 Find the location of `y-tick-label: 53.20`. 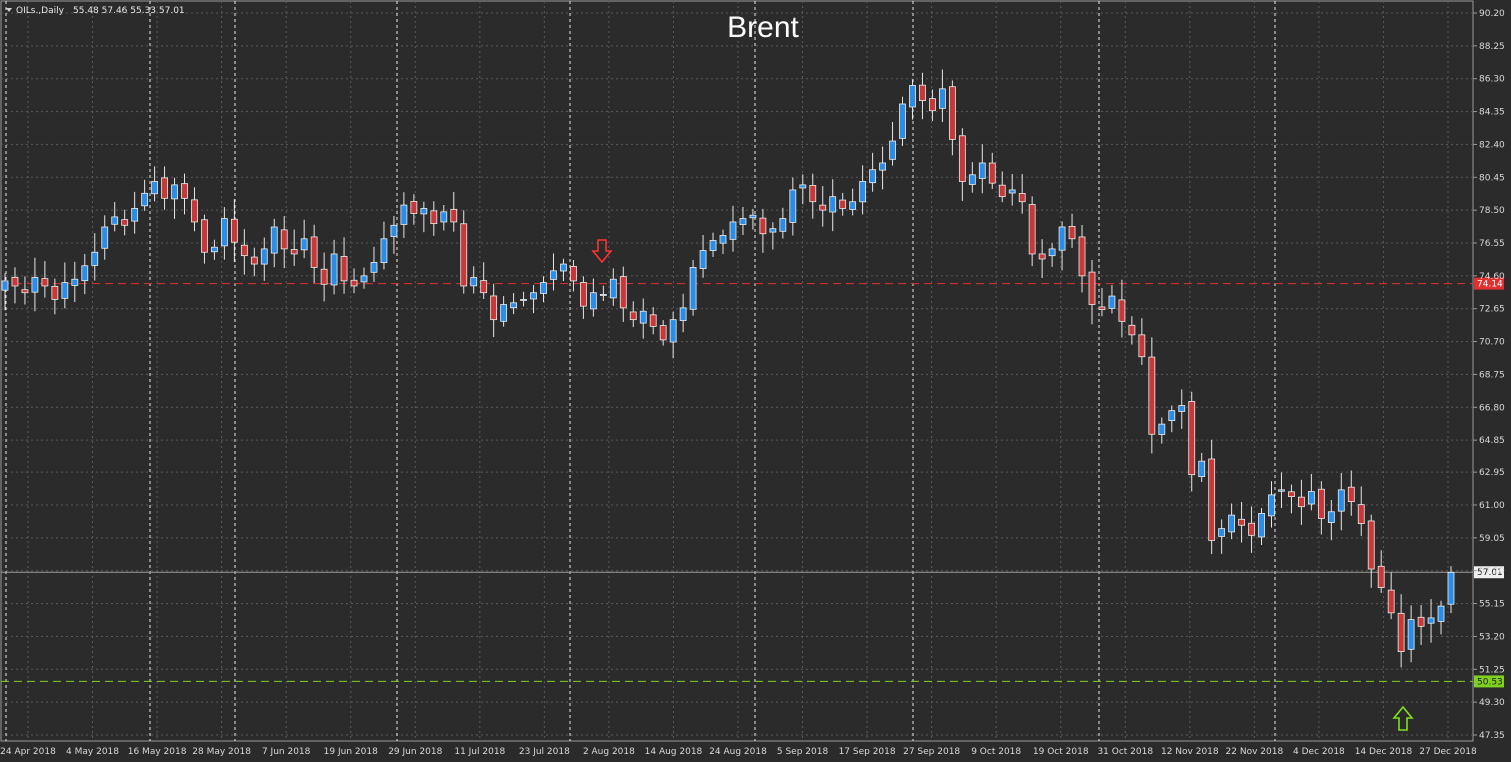

y-tick-label: 53.20 is located at coordinates (1492, 637).